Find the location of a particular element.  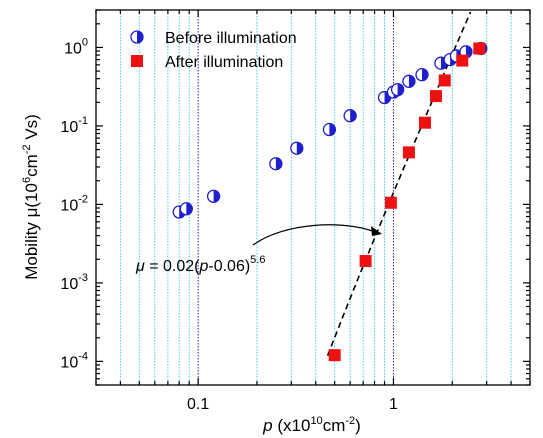

y-axis-end: Vs) is located at coordinates (31, 129).